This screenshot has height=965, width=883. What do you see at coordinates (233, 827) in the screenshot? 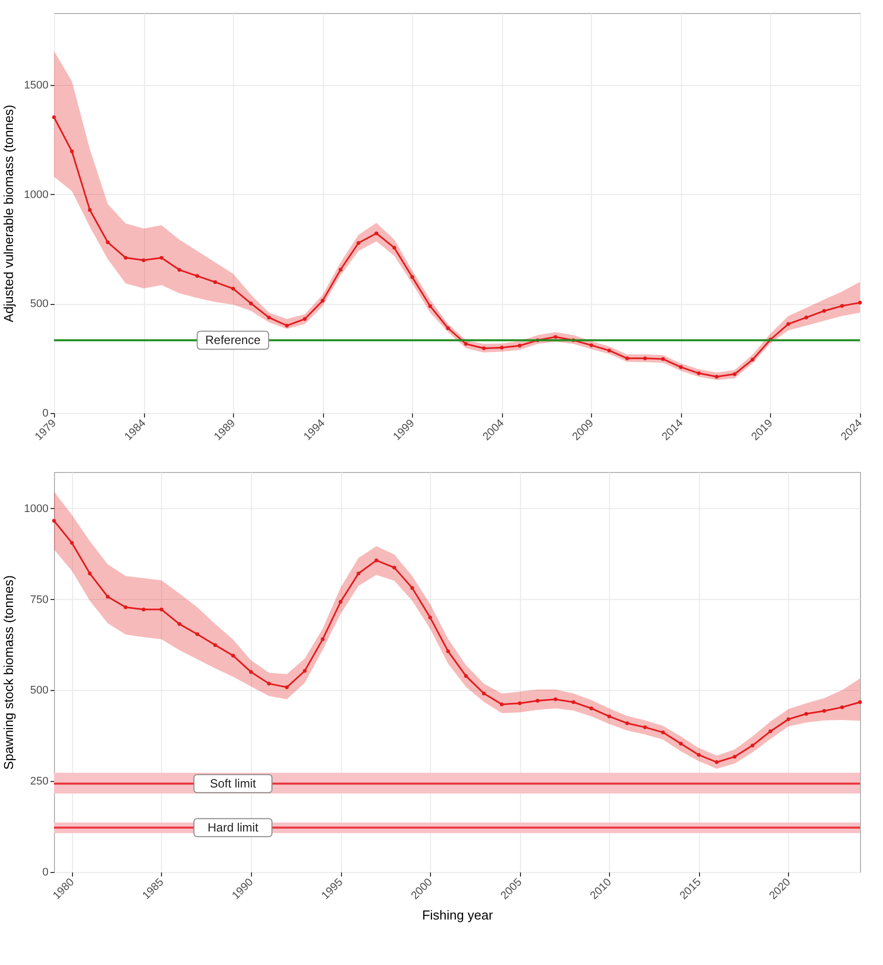
I see `ref-line-label: Hard limit` at bounding box center [233, 827].